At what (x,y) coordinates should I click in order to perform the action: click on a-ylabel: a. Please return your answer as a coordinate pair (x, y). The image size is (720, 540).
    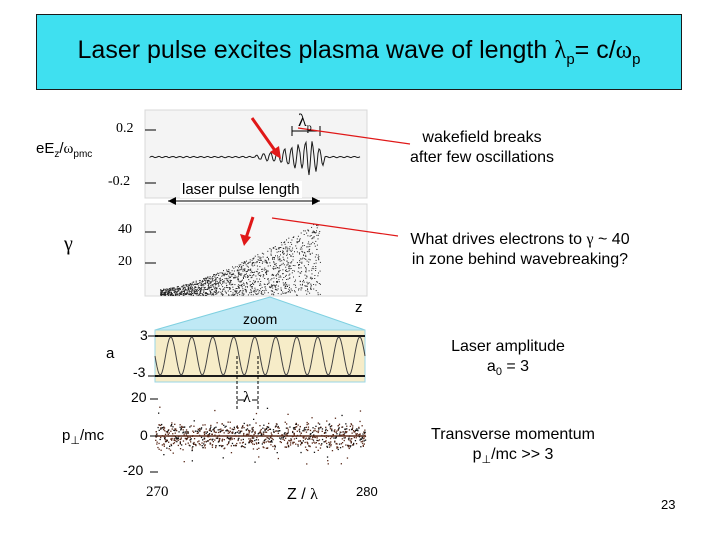
    Looking at the image, I should click on (110, 353).